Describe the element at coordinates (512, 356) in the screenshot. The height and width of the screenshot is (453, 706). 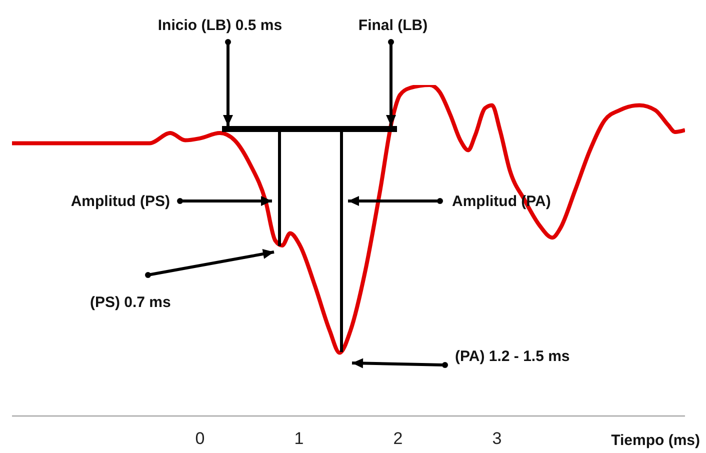
I see `annotation: (PA) 1.2 - 1.5 ms` at that location.